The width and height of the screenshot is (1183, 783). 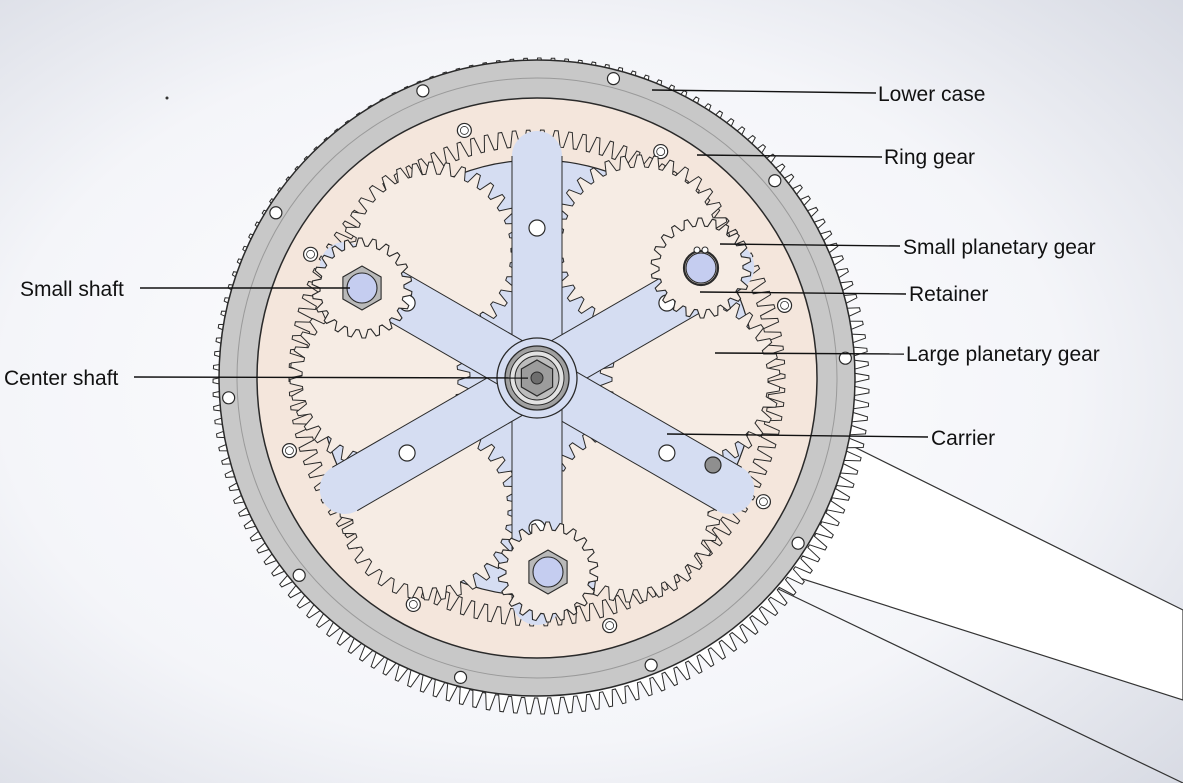 I want to click on label-large-planetary-gear: Large planetary gear, so click(x=1003, y=354).